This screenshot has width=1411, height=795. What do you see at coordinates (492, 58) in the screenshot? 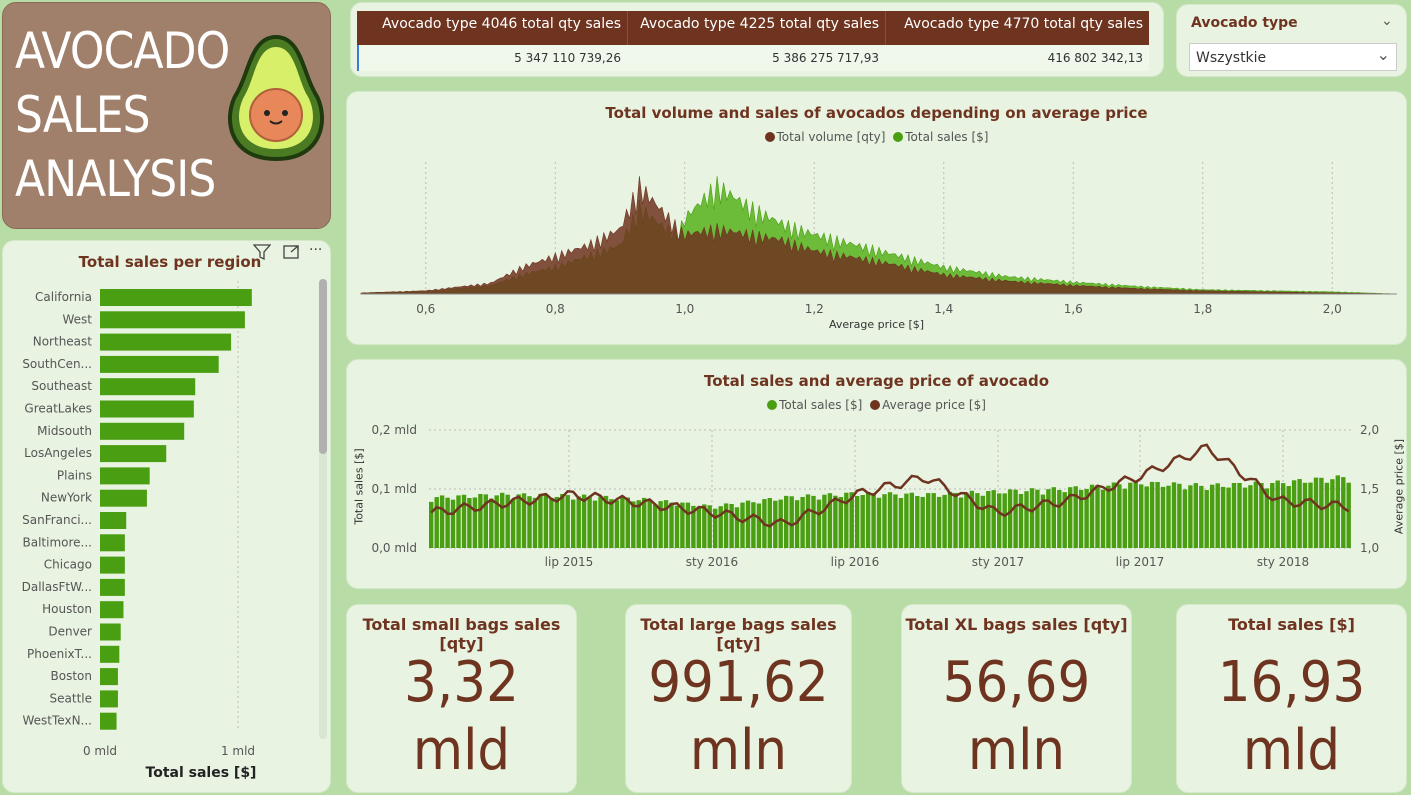
I see `table-cell-4046: 5 347 110 739,26` at bounding box center [492, 58].